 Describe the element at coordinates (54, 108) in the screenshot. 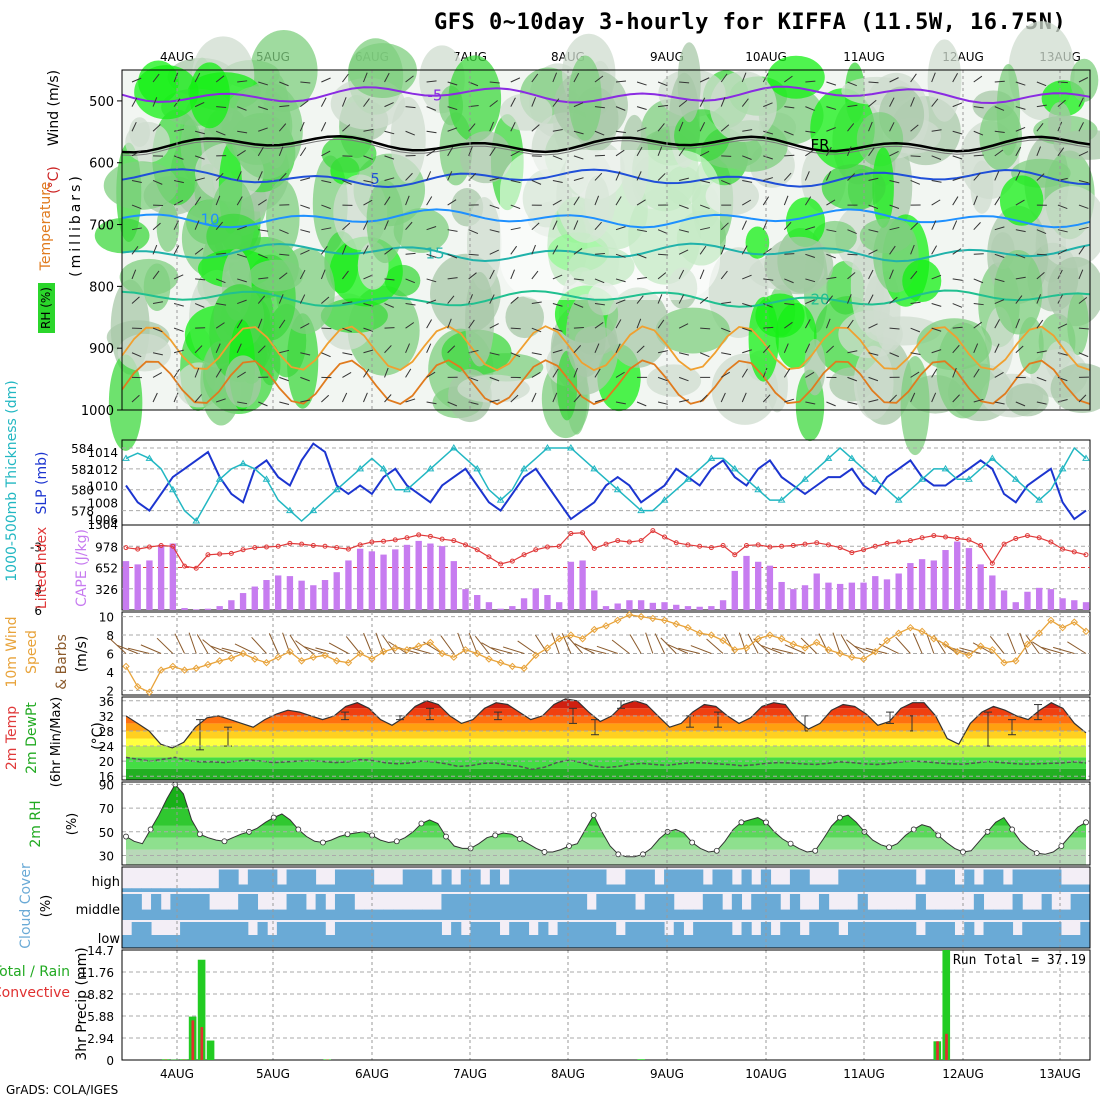

I see `wind-axis-label: Wind (m/s)` at that location.